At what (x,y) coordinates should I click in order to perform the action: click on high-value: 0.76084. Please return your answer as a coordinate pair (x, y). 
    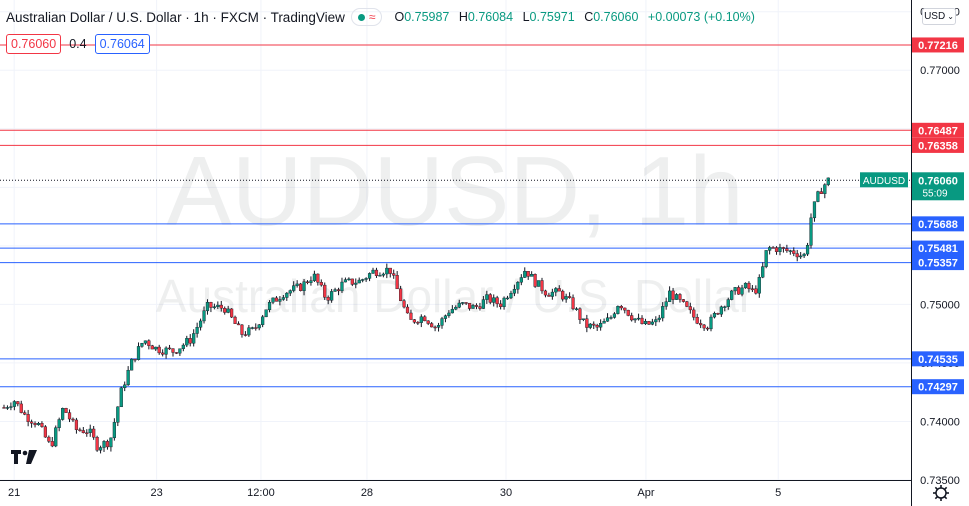
    Looking at the image, I should click on (490, 17).